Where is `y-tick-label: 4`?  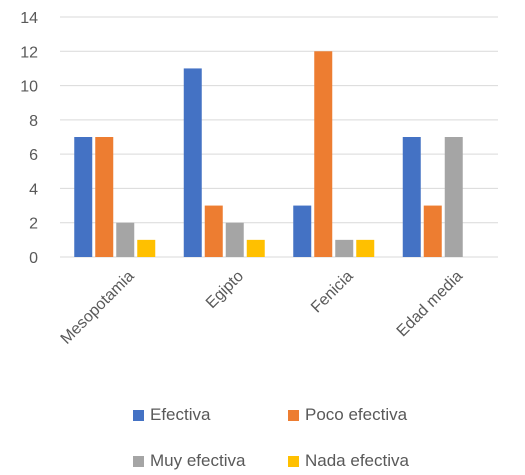 y-tick-label: 4 is located at coordinates (33, 189).